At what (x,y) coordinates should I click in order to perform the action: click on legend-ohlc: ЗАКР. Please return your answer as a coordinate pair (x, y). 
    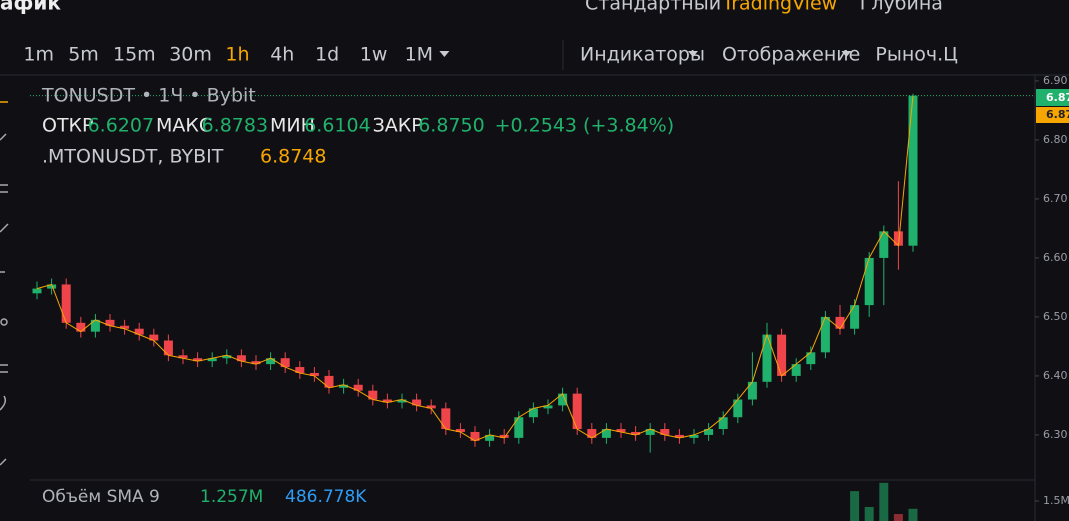
    Looking at the image, I should click on (398, 126).